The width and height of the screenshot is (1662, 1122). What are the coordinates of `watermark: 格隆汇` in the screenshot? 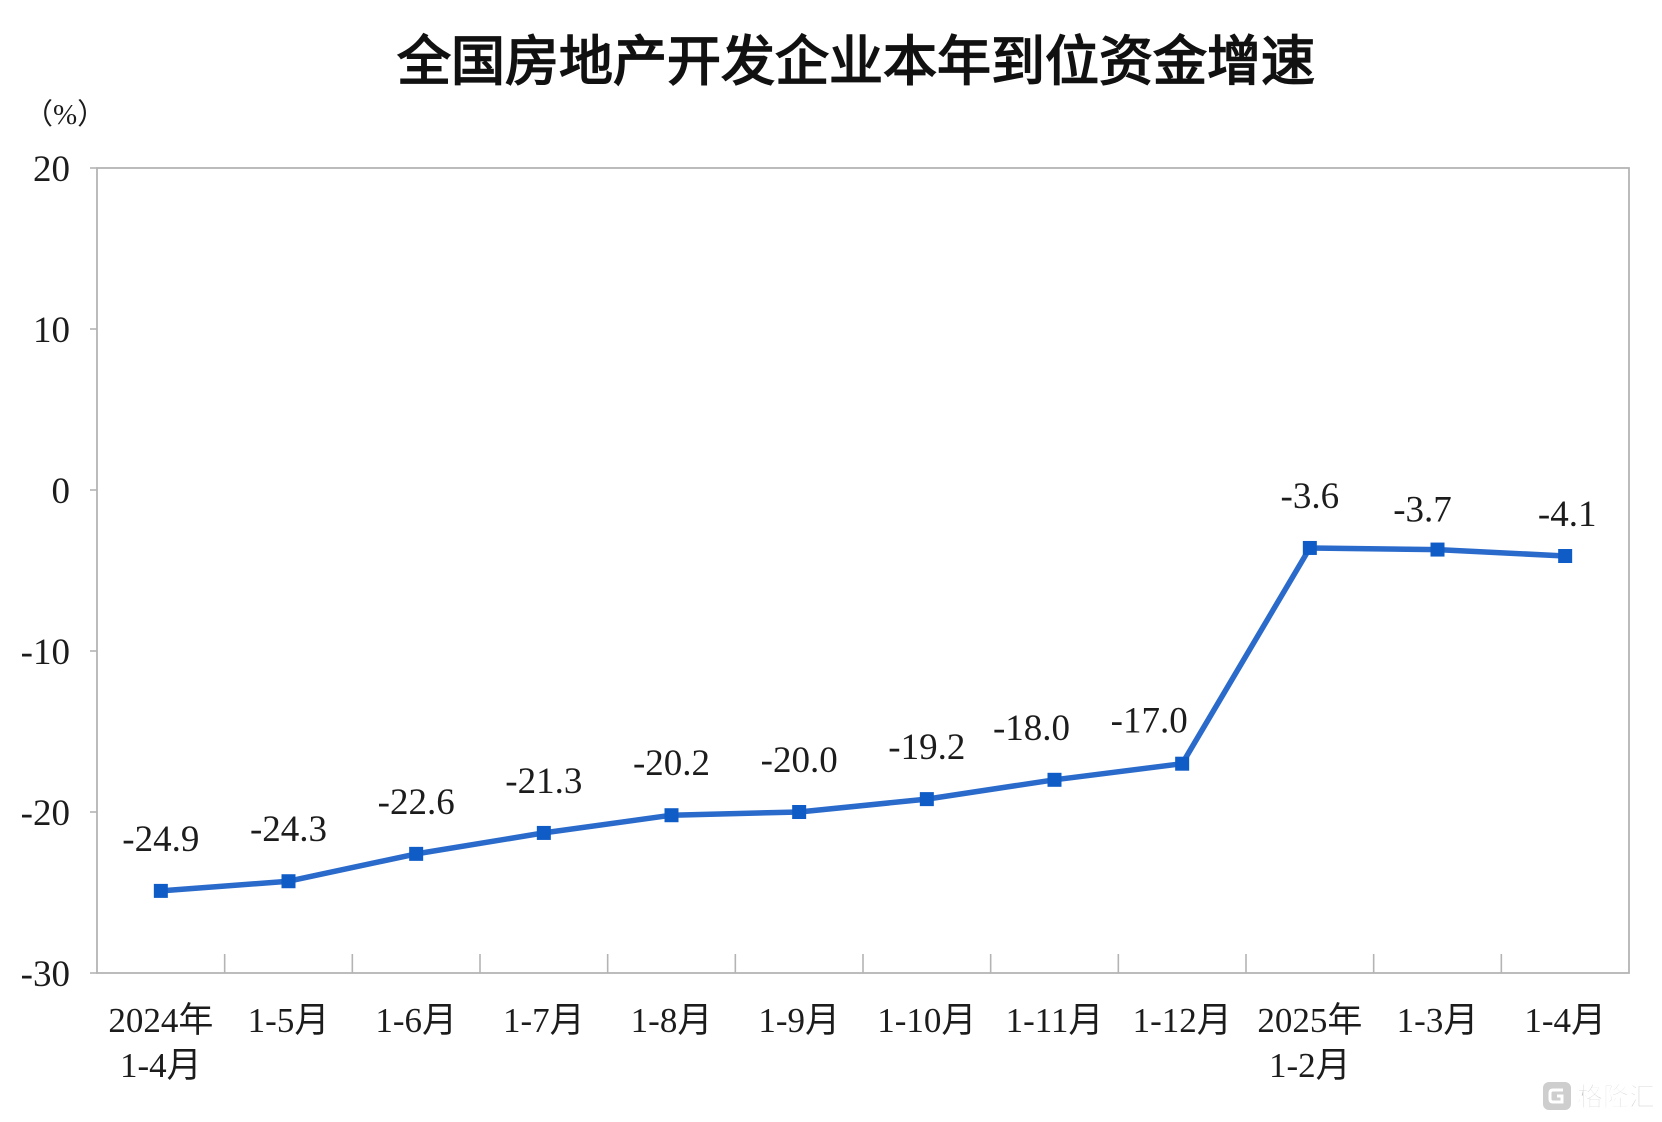 It's located at (1599, 1097).